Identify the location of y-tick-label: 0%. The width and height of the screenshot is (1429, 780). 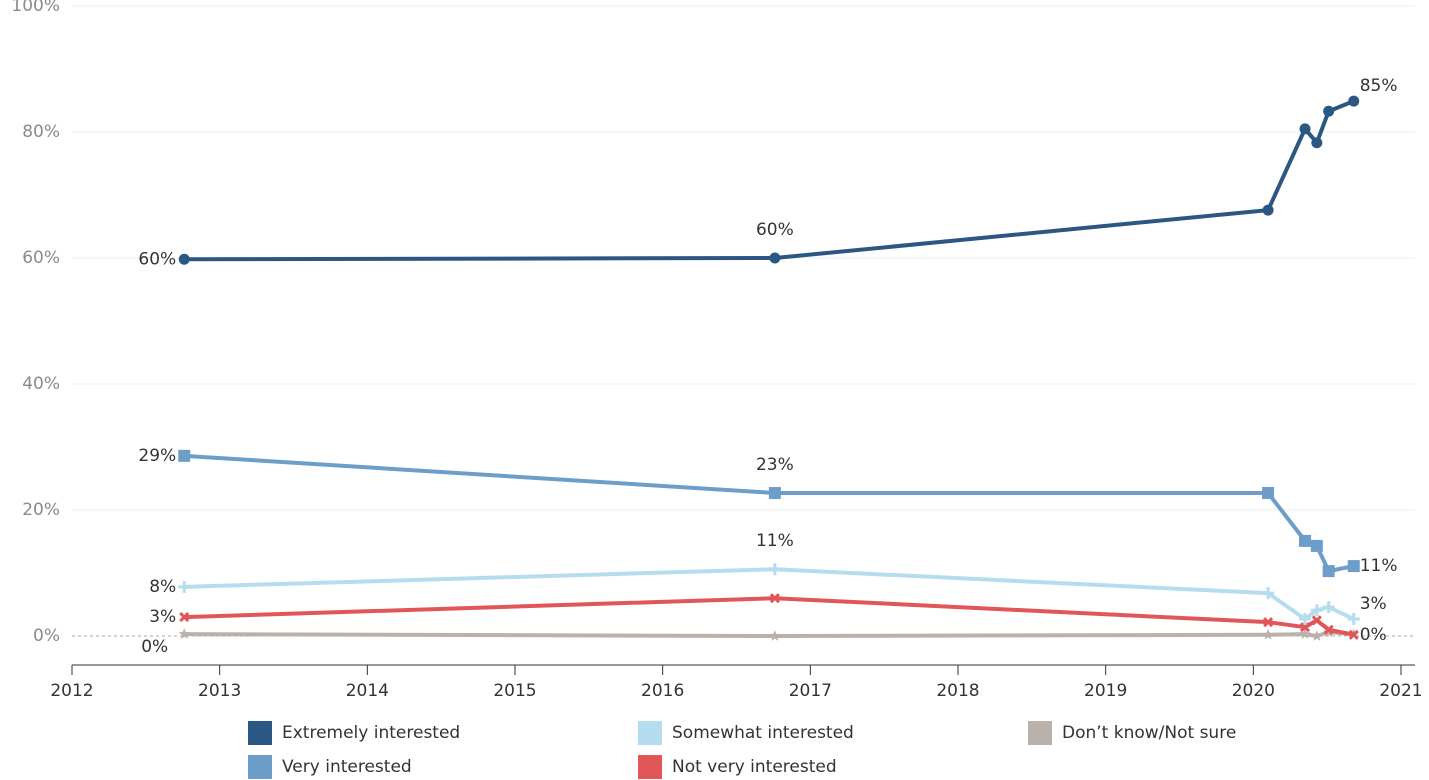
(46, 636).